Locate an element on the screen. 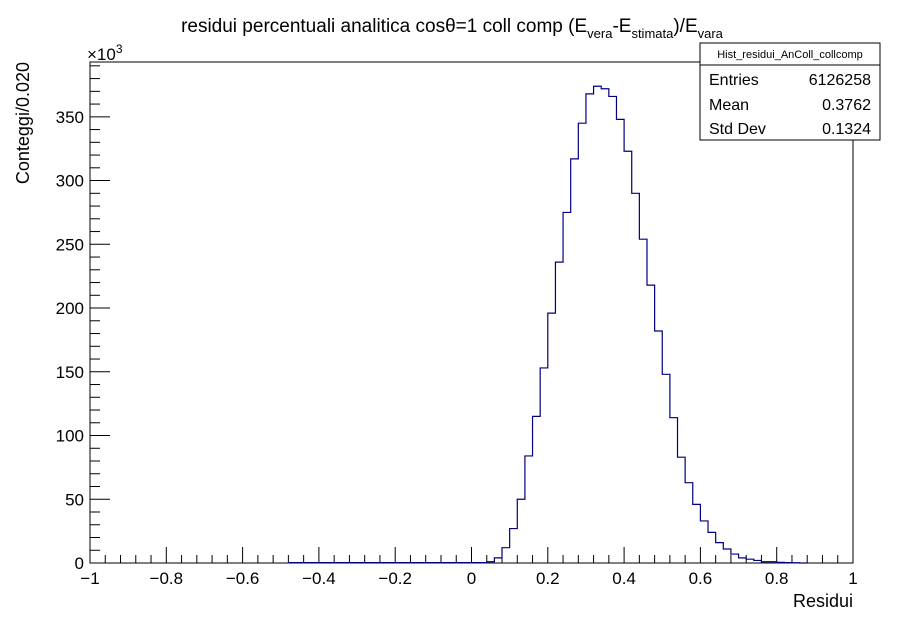 The height and width of the screenshot is (626, 898). title-mid-1: -E is located at coordinates (621, 26).